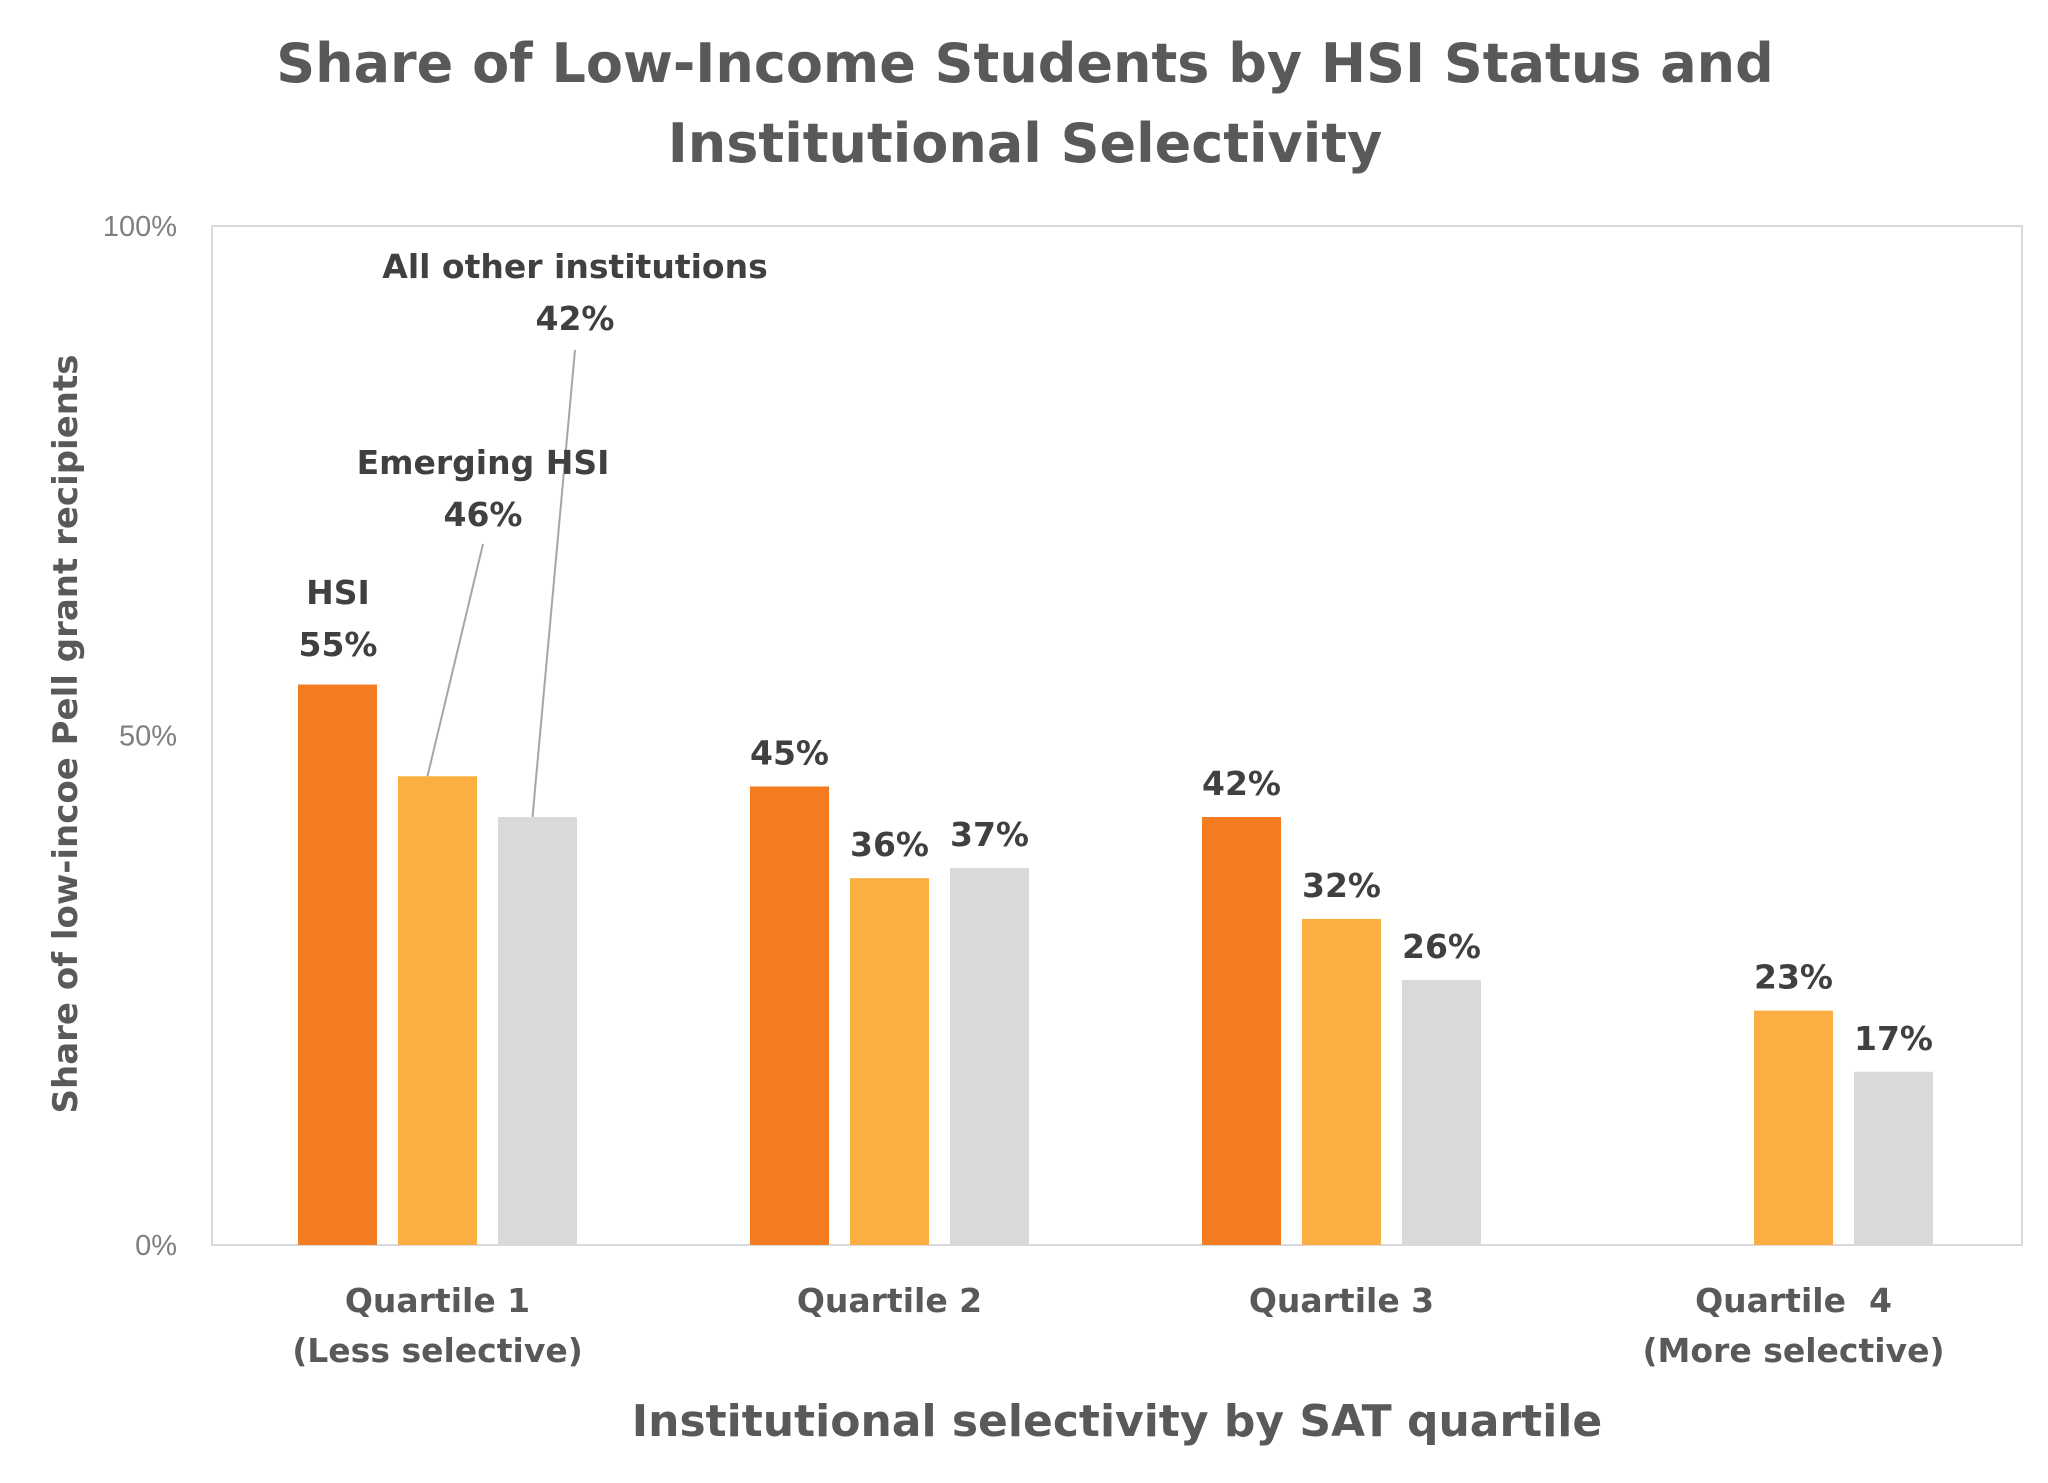 This screenshot has width=2048, height=1483. Describe the element at coordinates (483, 462) in the screenshot. I see `series-name-label: Emerging HSI` at that location.